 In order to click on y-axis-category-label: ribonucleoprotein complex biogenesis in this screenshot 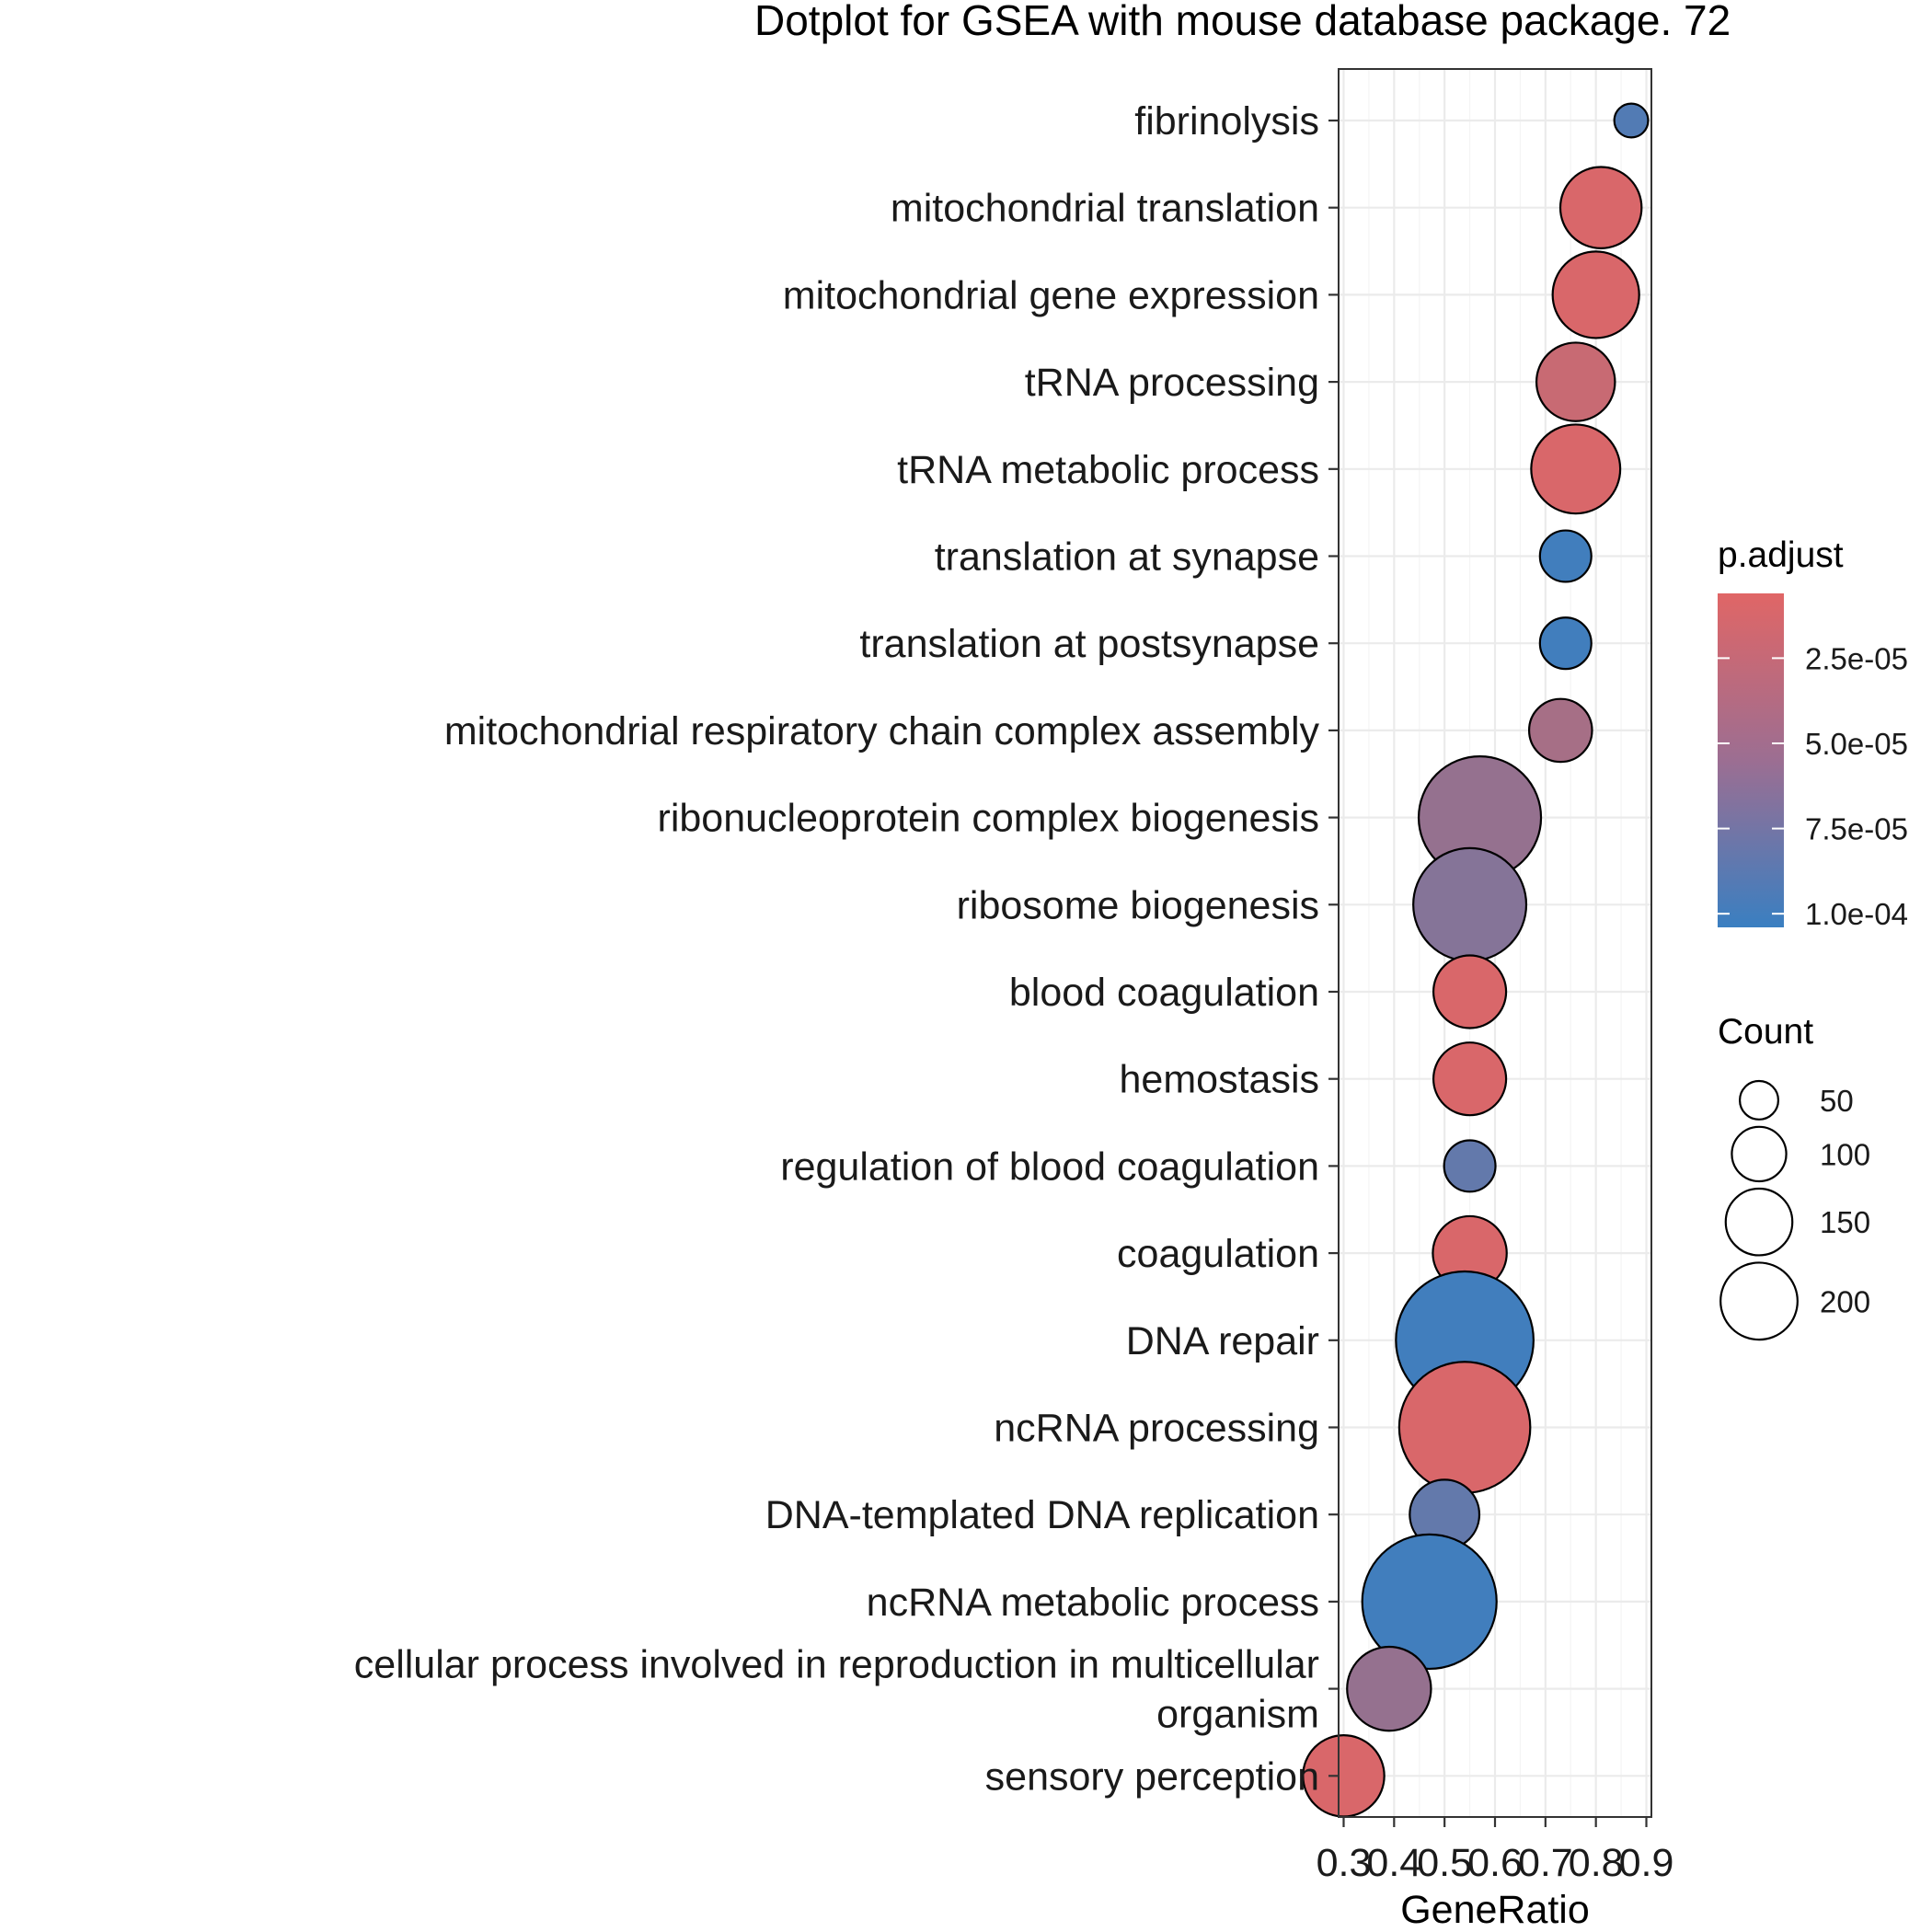, I will do `click(989, 819)`.